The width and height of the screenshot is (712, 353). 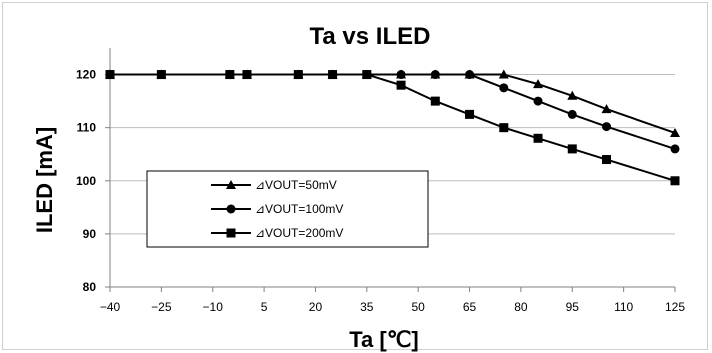 I want to click on legend-label-square: ⊿VOUT=200mV, so click(x=299, y=233).